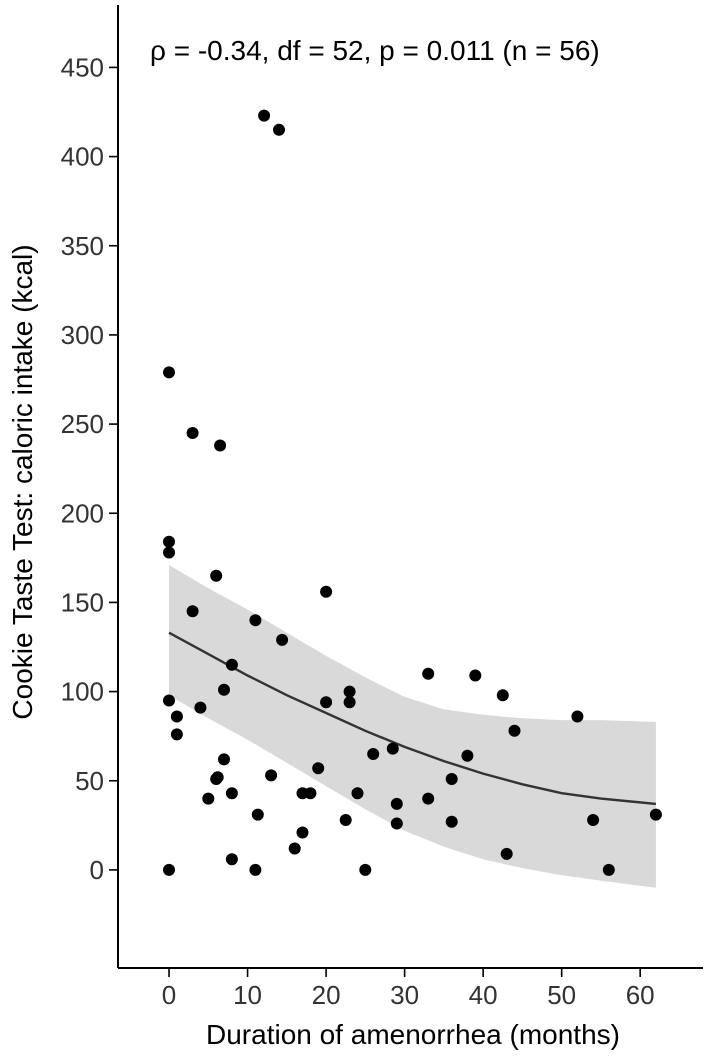 Image resolution: width=708 pixels, height=1064 pixels. Describe the element at coordinates (97, 870) in the screenshot. I see `y-tick-label: 0` at that location.